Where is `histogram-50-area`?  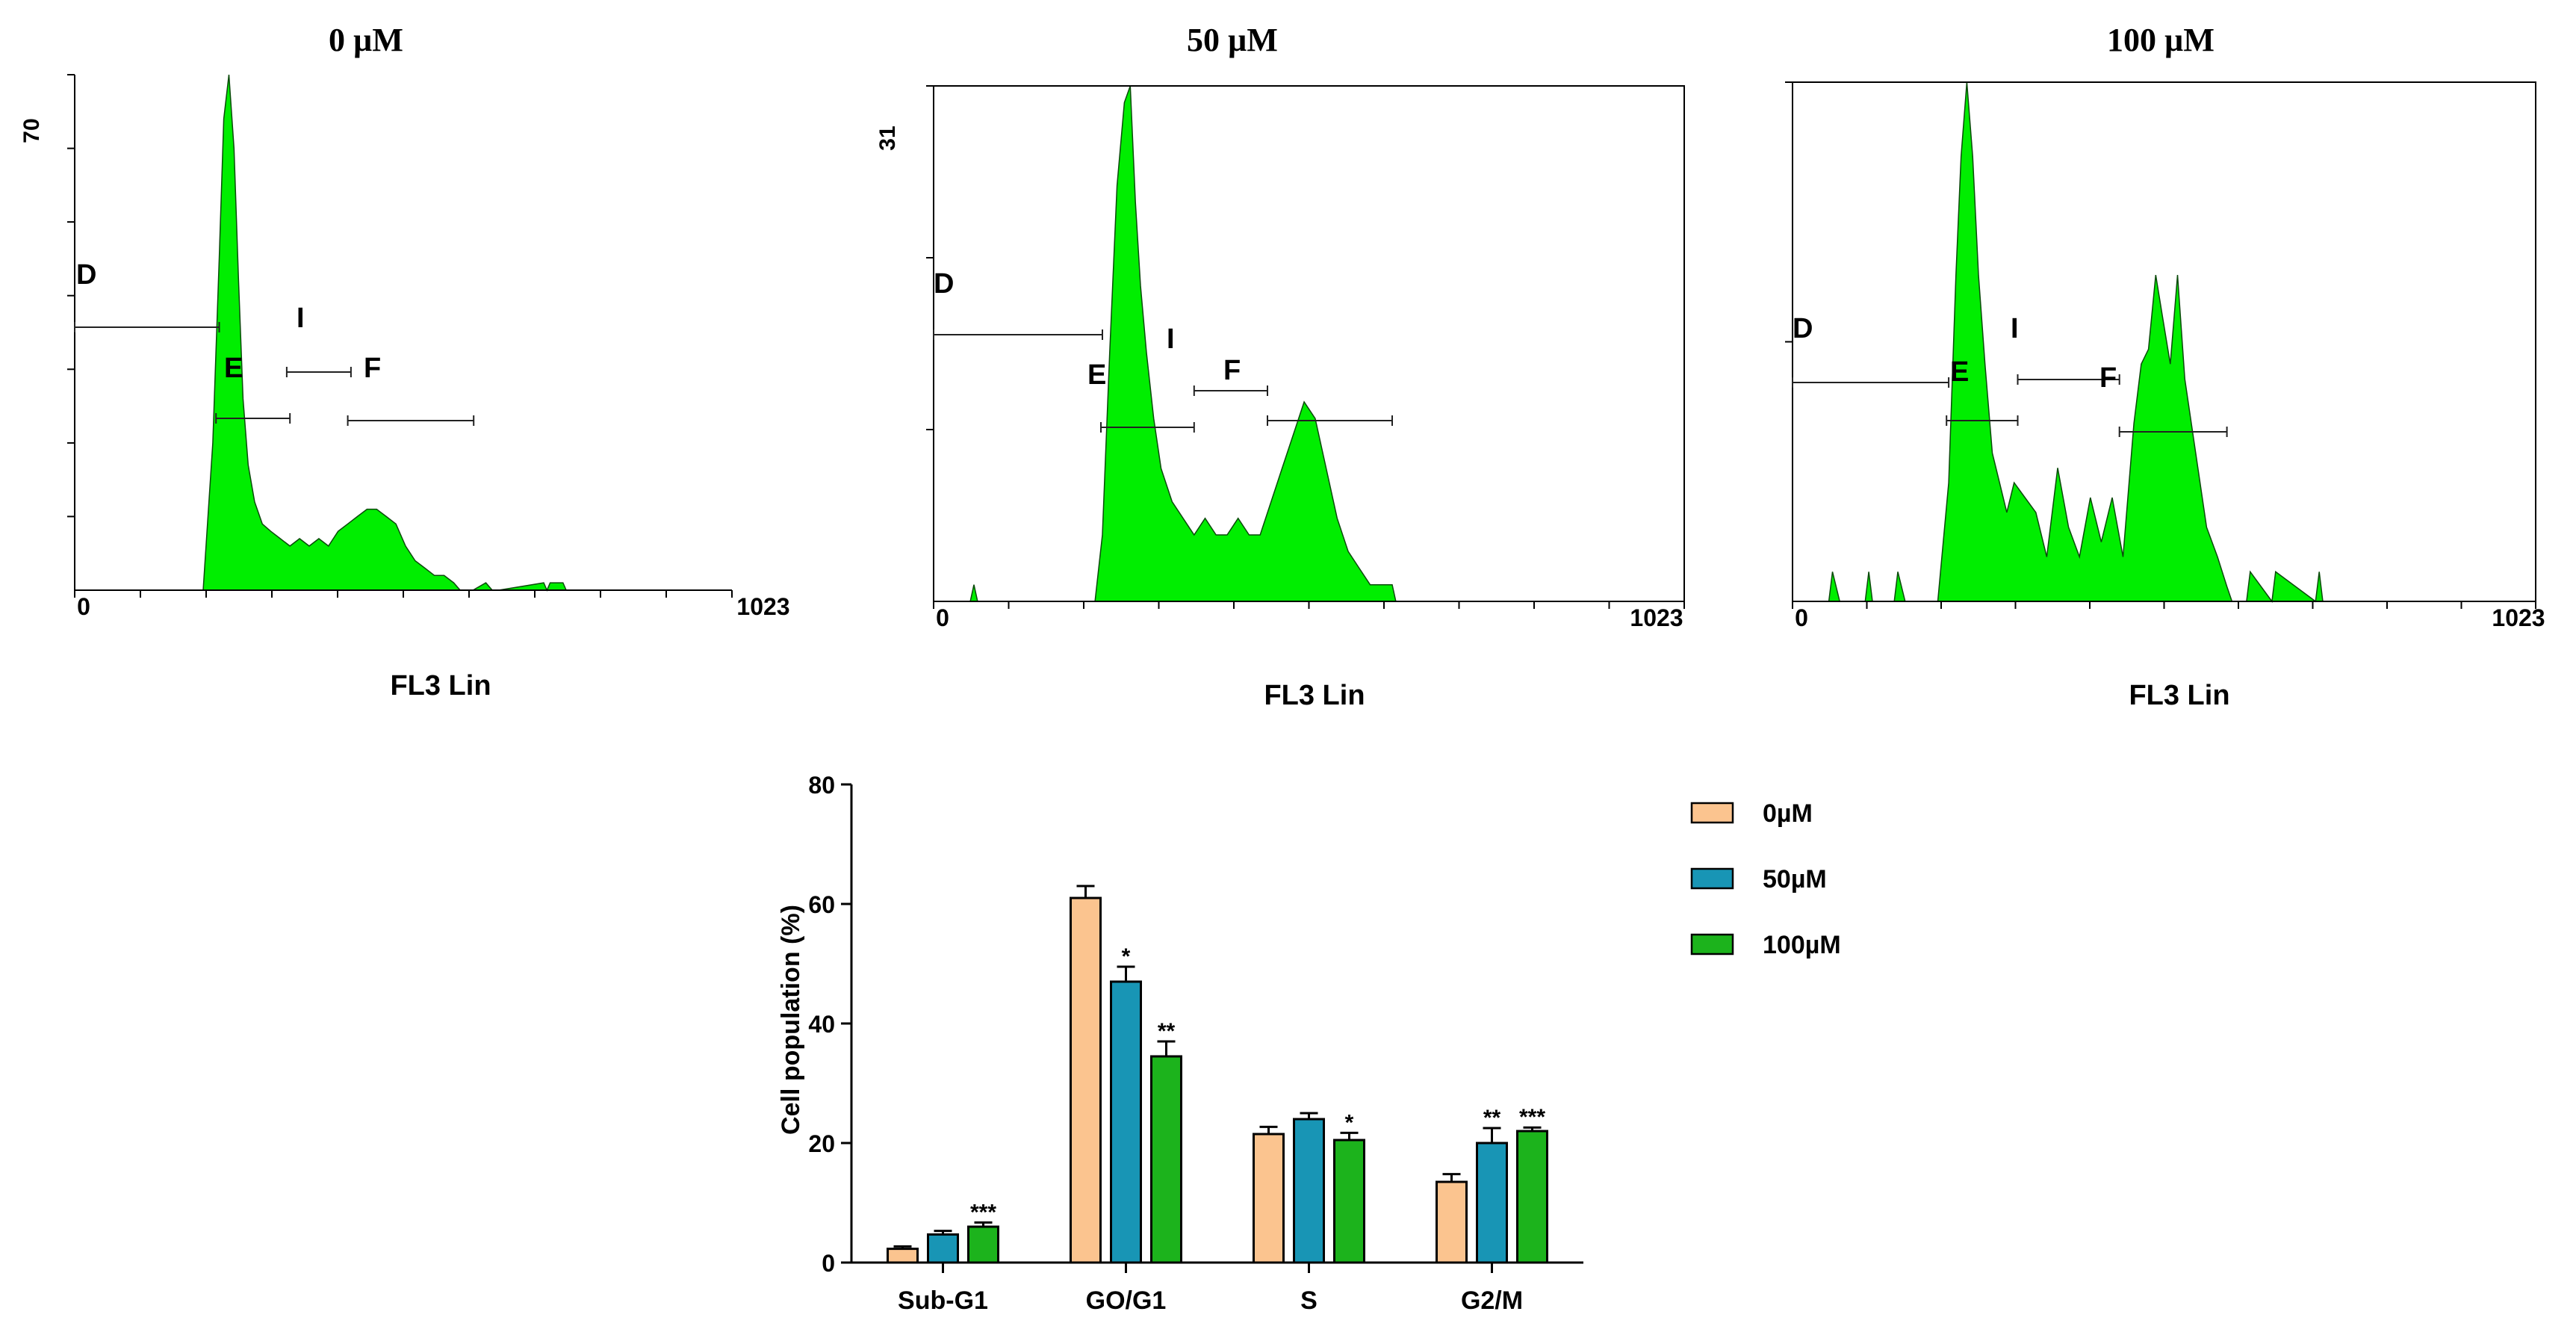 histogram-50-area is located at coordinates (1183, 343).